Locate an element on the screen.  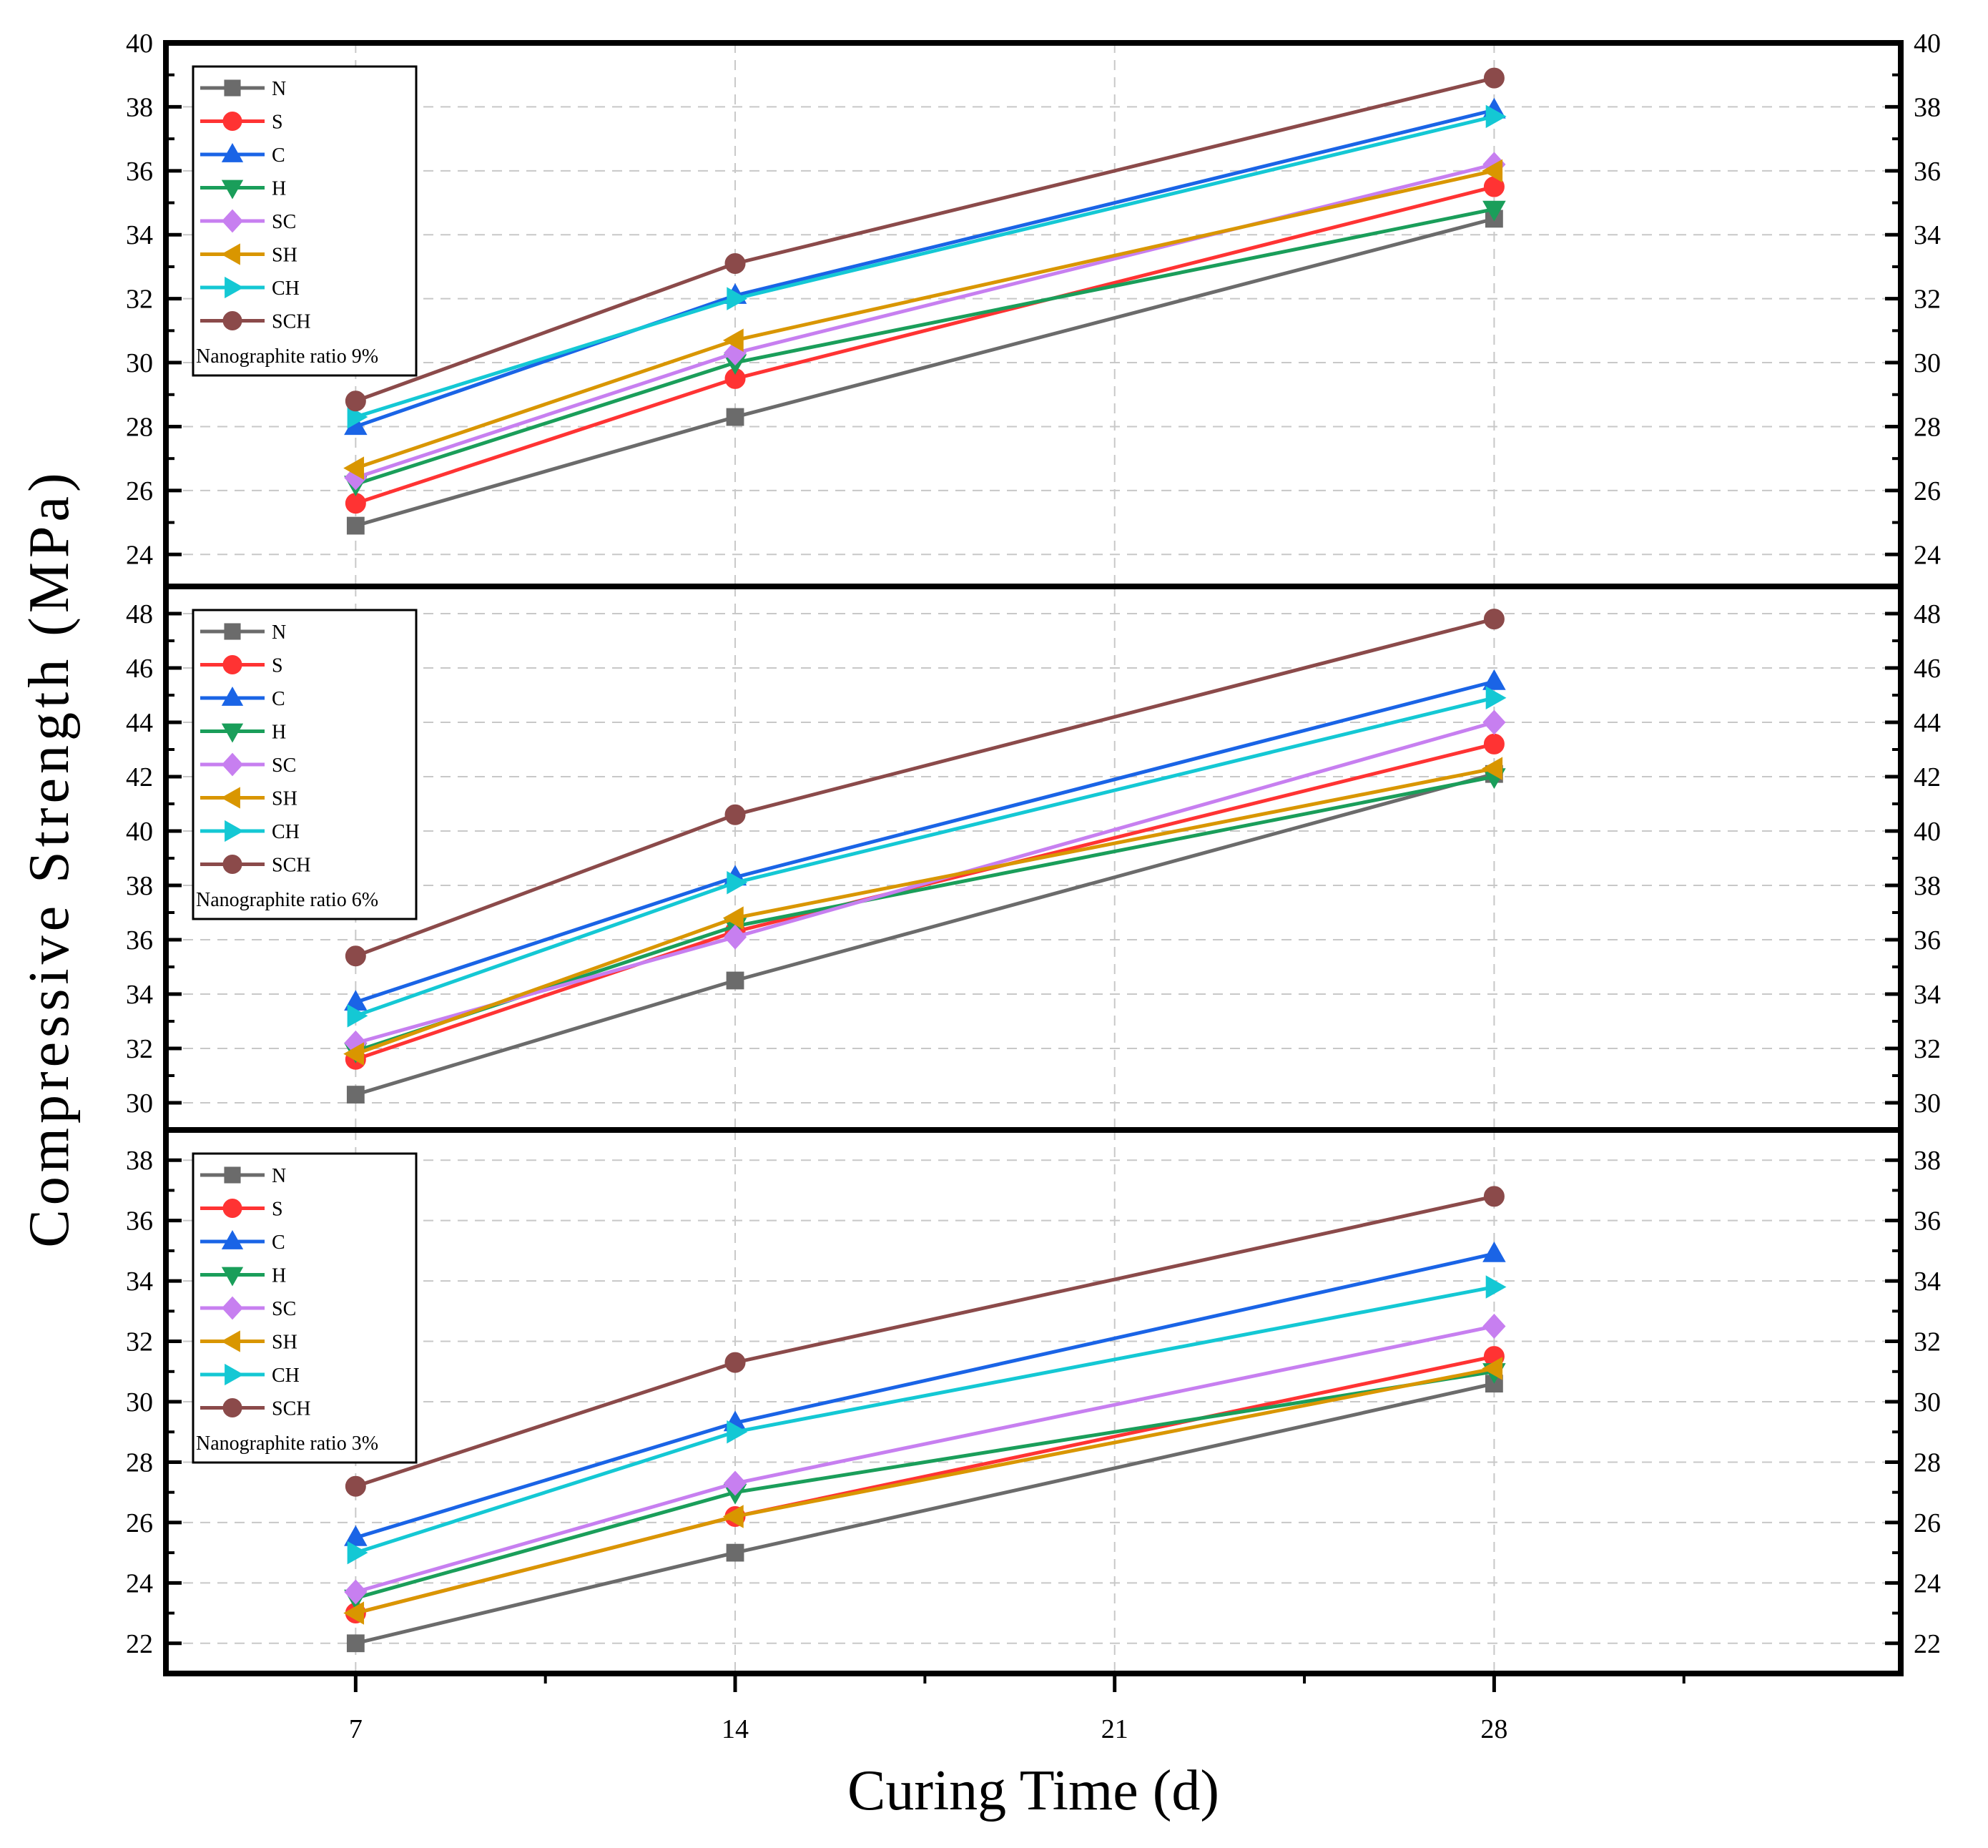
data-point-c is located at coordinates (1494, 680).